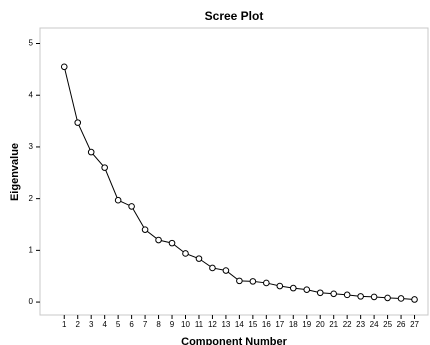 This screenshot has height=345, width=430. Describe the element at coordinates (293, 324) in the screenshot. I see `x-tick-label: 18` at that location.